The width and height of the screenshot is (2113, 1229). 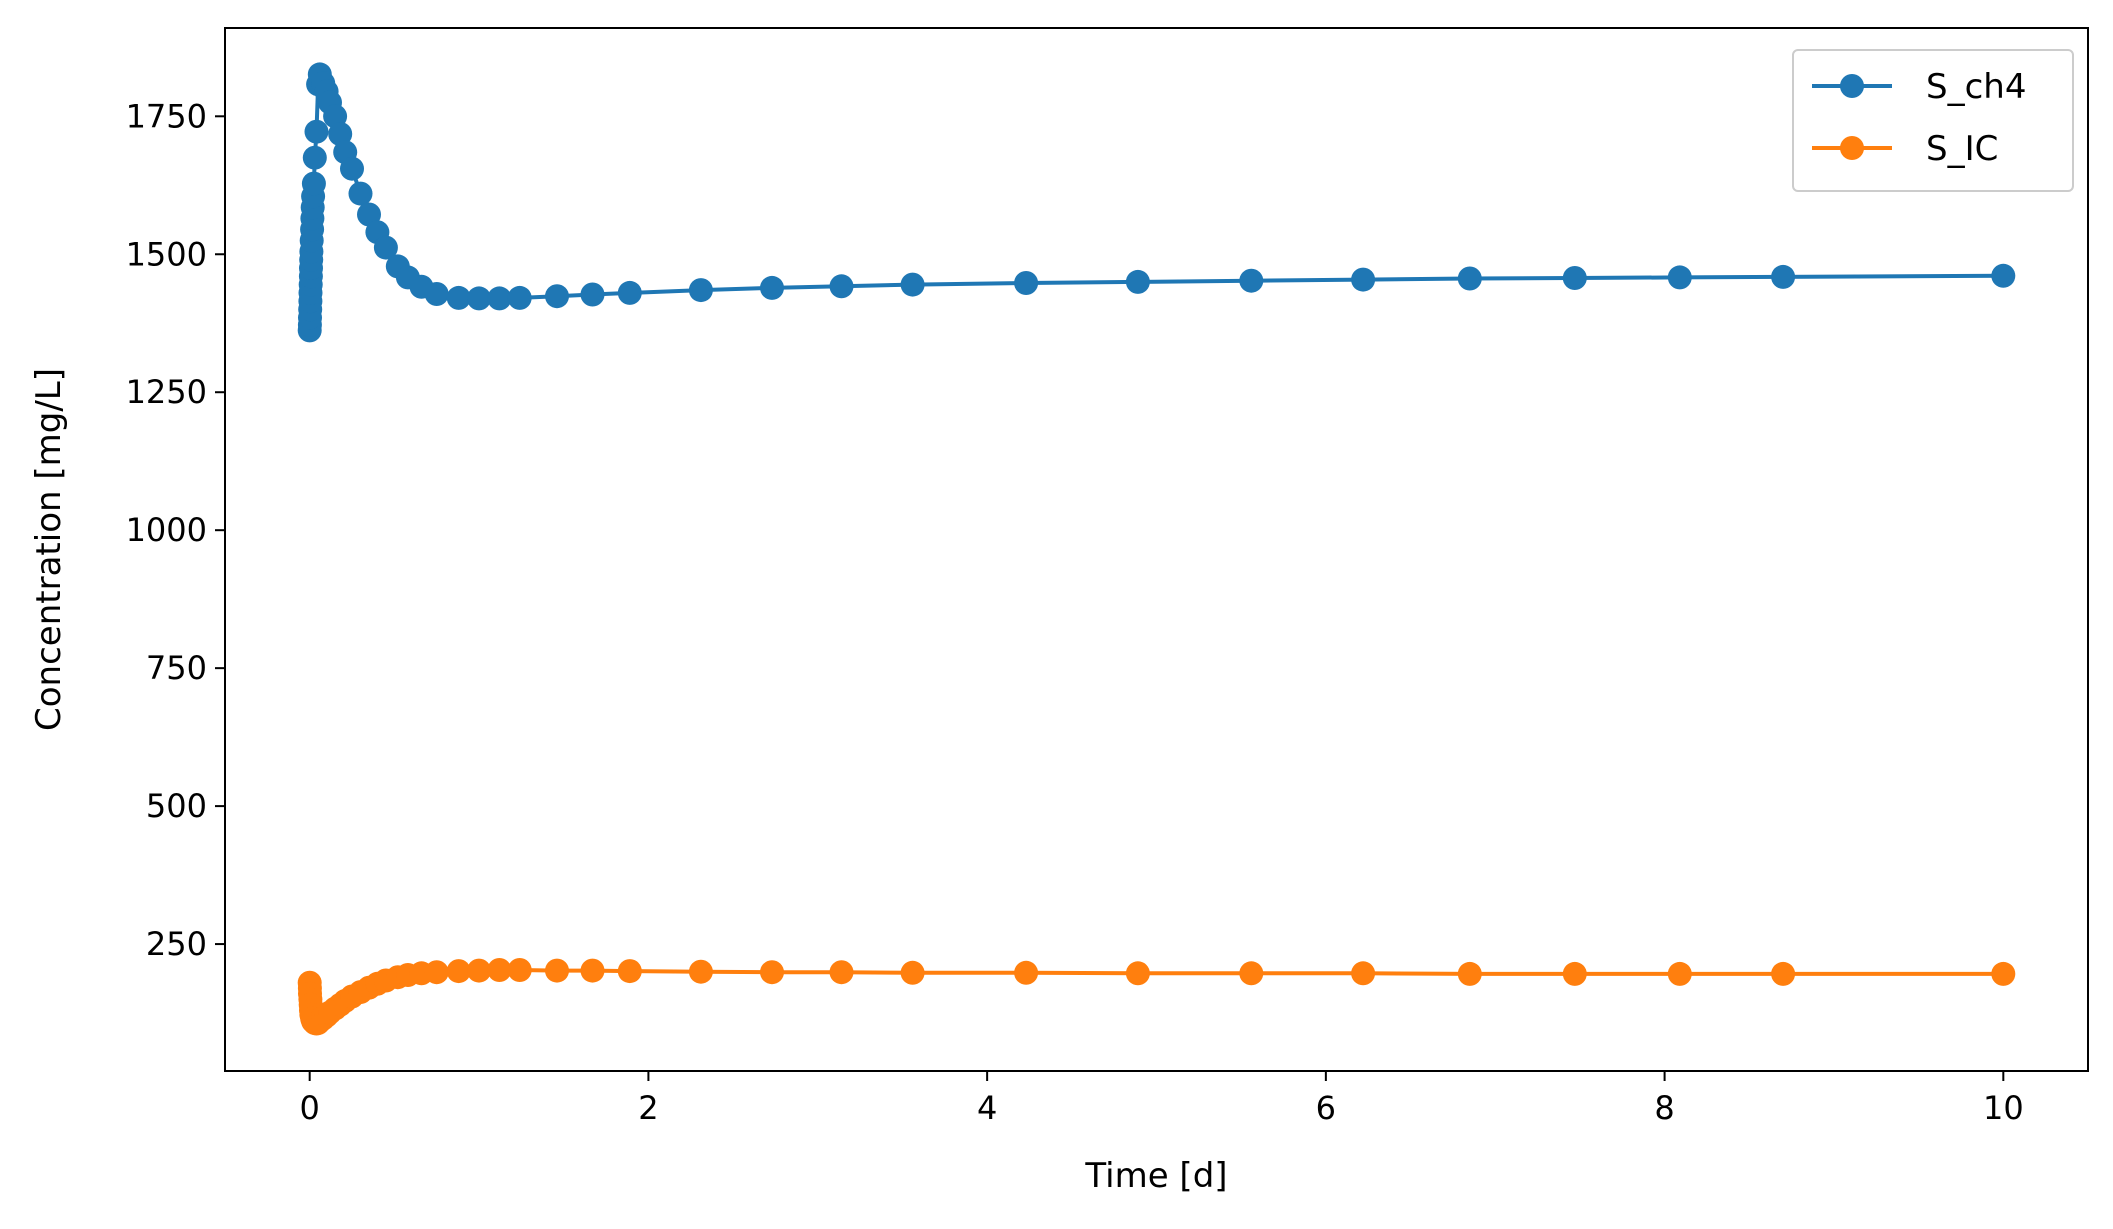 What do you see at coordinates (2003, 1108) in the screenshot?
I see `x-tick-label: 10` at bounding box center [2003, 1108].